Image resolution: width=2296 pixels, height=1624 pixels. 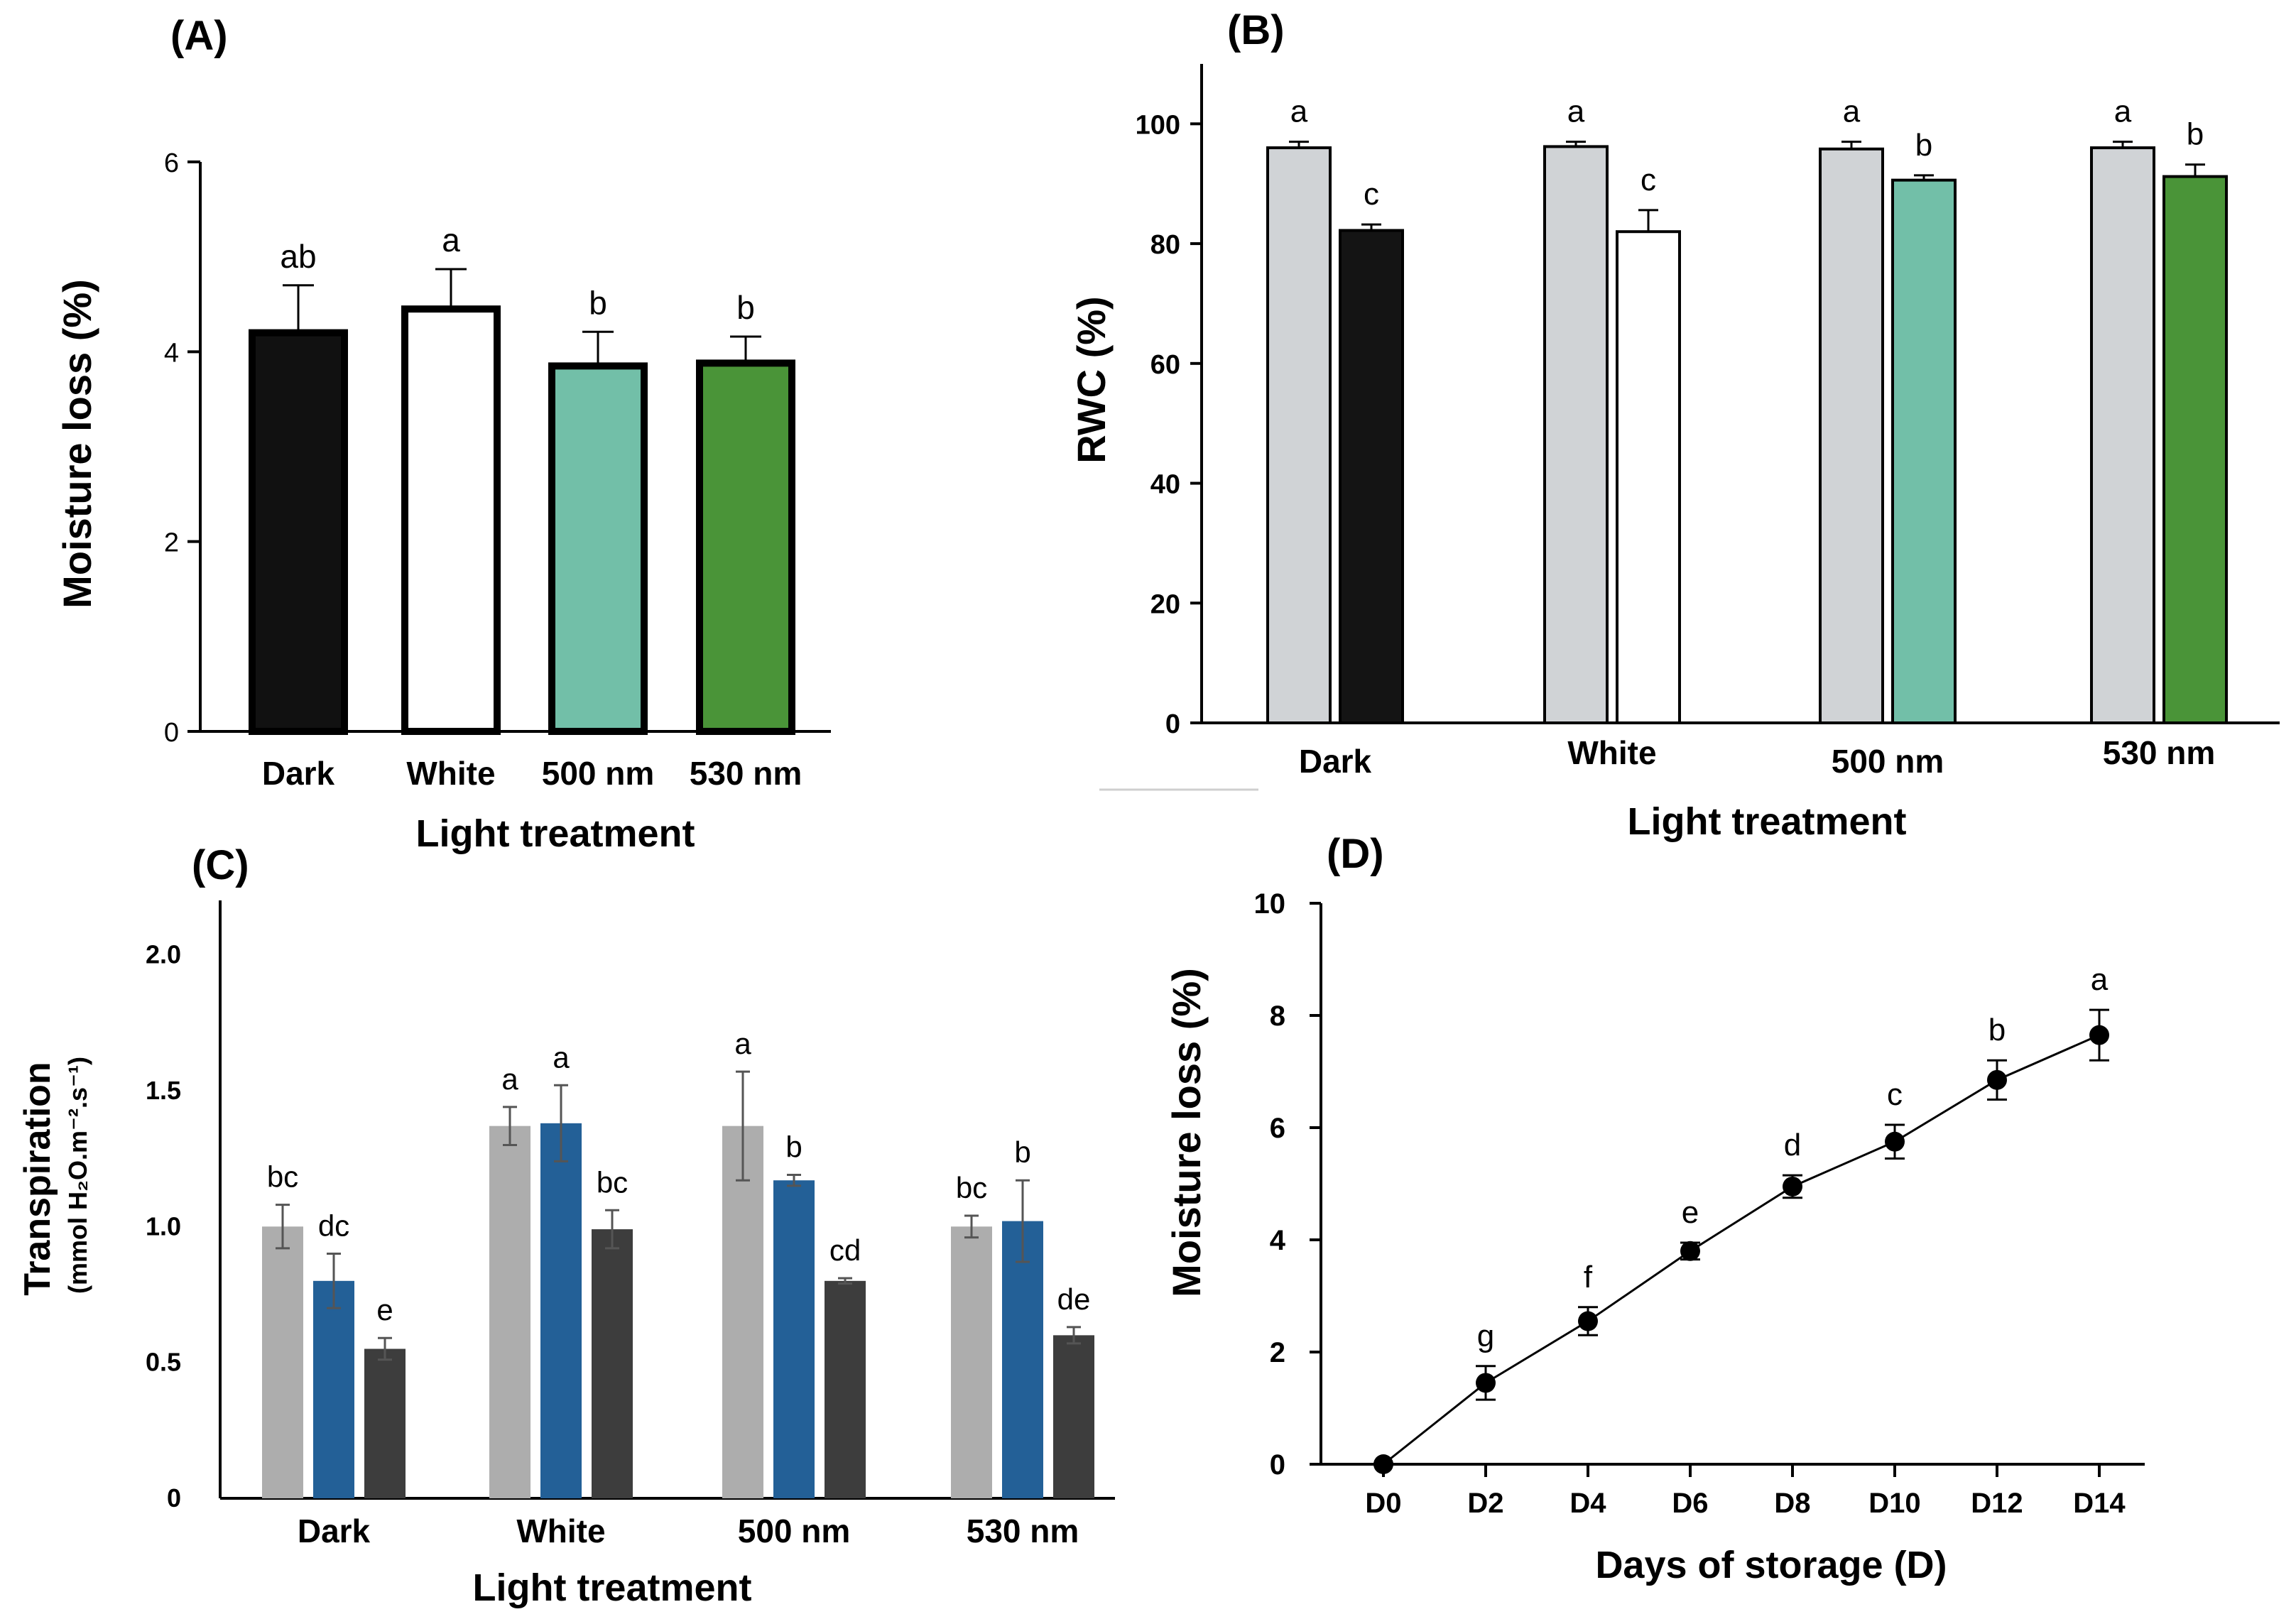 What do you see at coordinates (1023, 1531) in the screenshot?
I see `panel-c-x-tick-label: 530 nm` at bounding box center [1023, 1531].